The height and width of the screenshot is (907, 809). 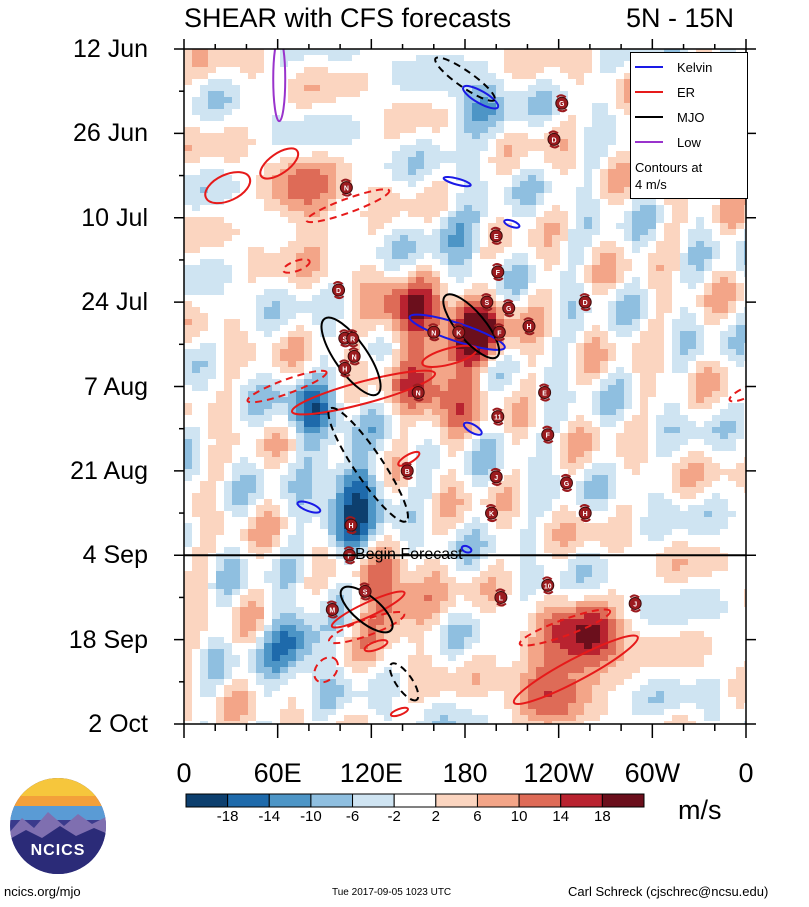 I want to click on colorbar-tick-label: 14, so click(x=561, y=816).